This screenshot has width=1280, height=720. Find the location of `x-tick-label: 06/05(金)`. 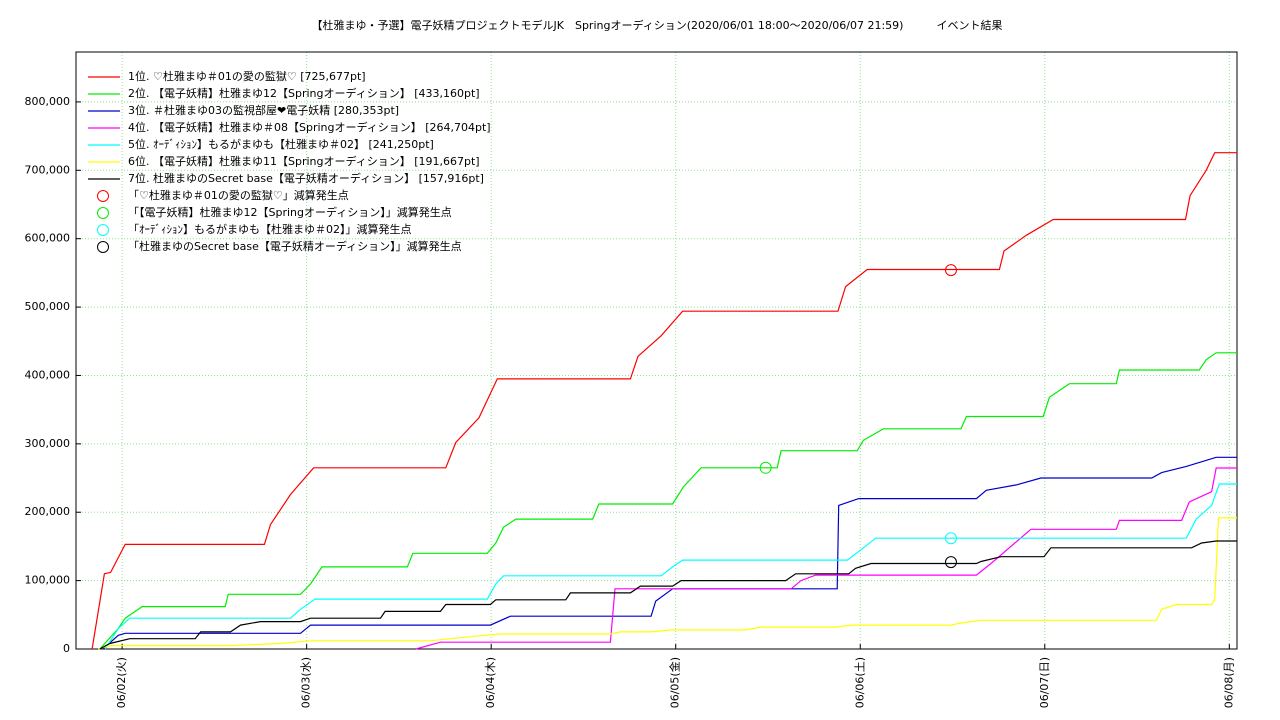

x-tick-label: 06/05(金) is located at coordinates (675, 682).